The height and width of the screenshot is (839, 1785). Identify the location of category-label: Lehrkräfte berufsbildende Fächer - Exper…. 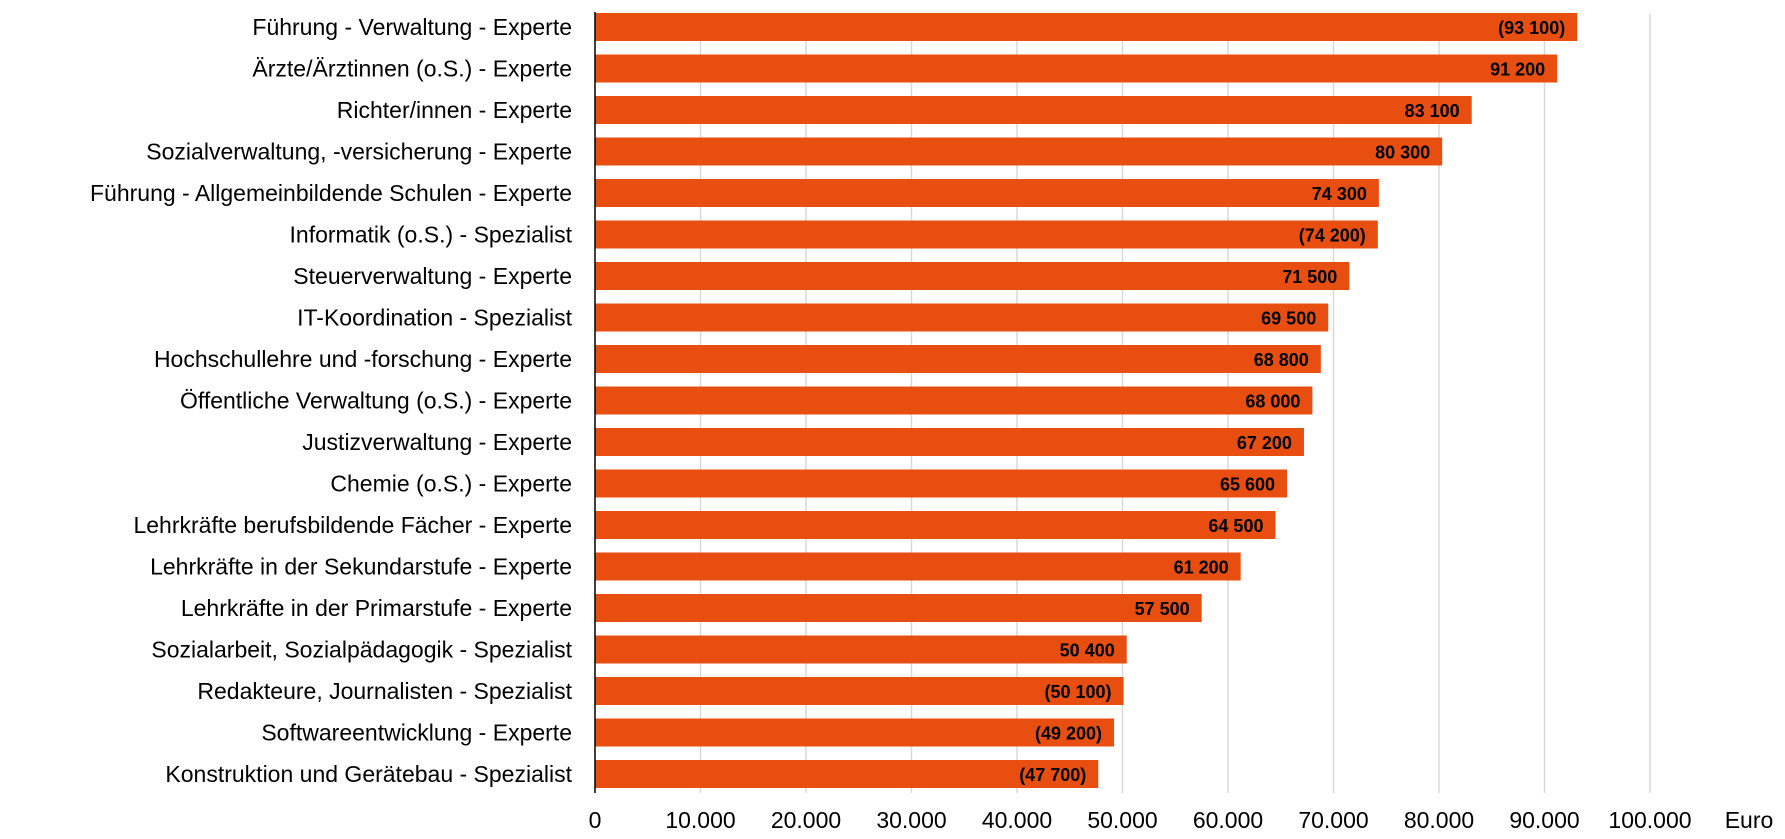
(352, 525).